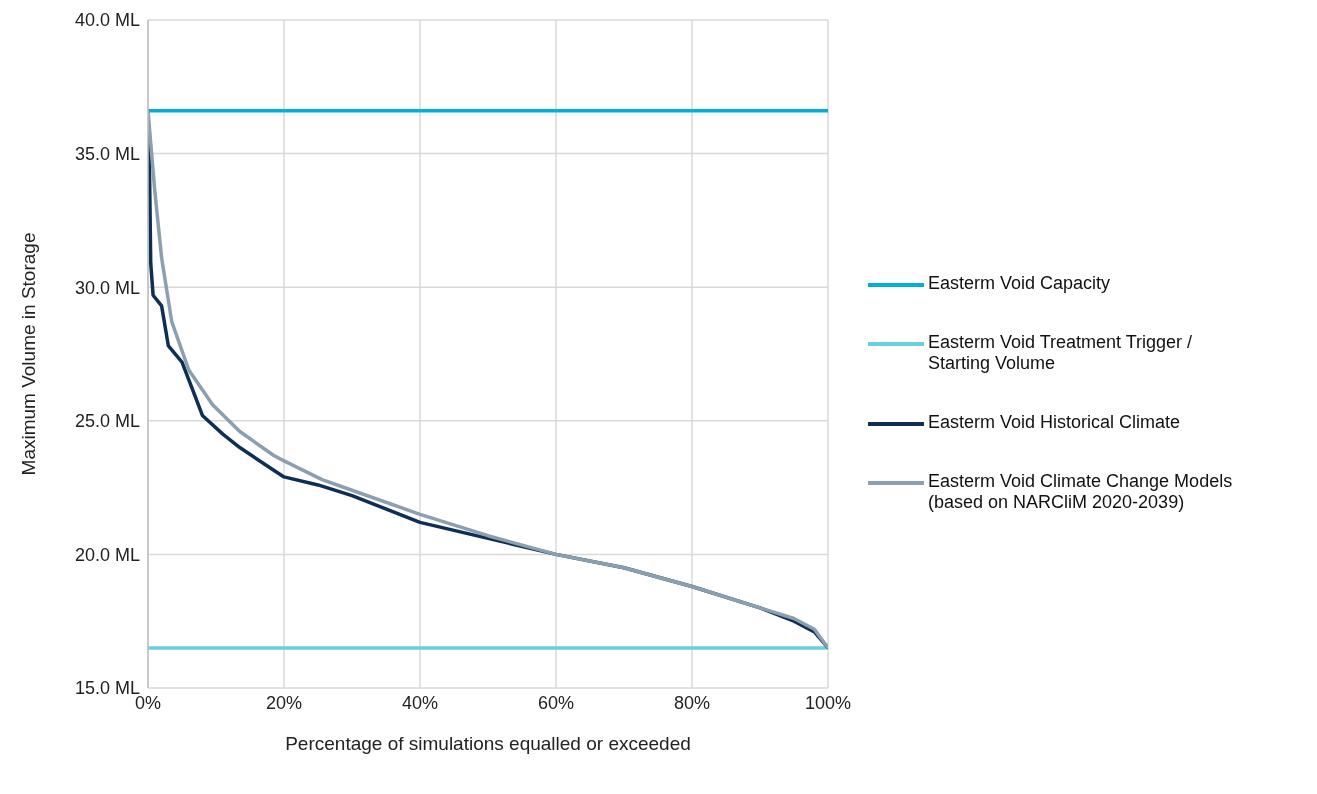  Describe the element at coordinates (284, 702) in the screenshot. I see `x-tick-label: 20%` at that location.